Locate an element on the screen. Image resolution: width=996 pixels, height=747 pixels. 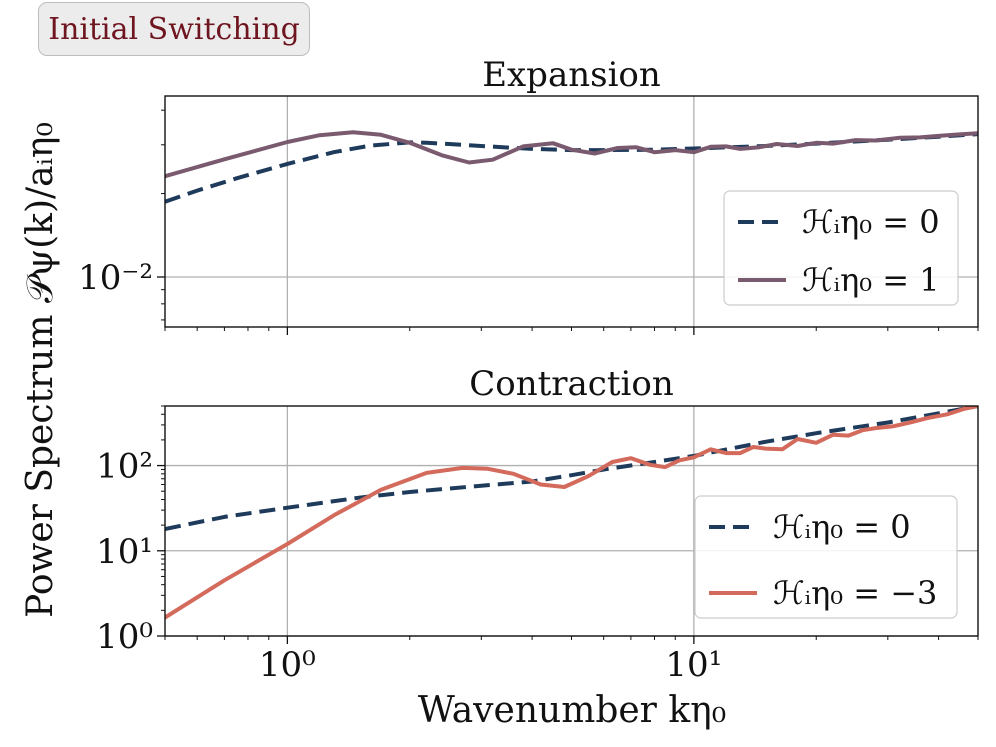
initial-switching-badge: Initial Switching is located at coordinates (174, 29).